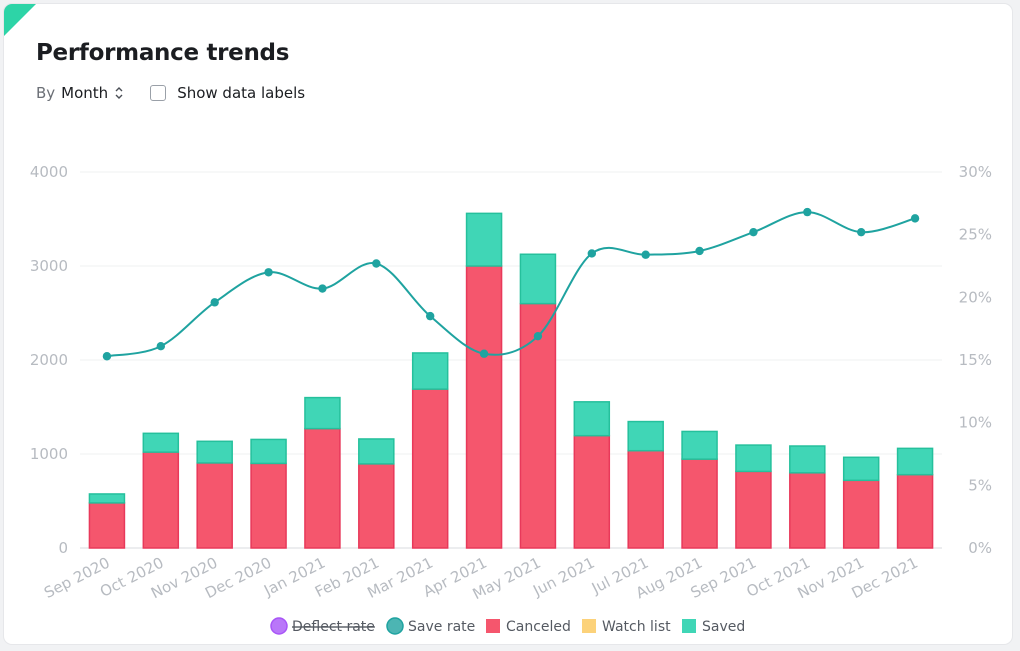  I want to click on period-select: Month, so click(92, 93).